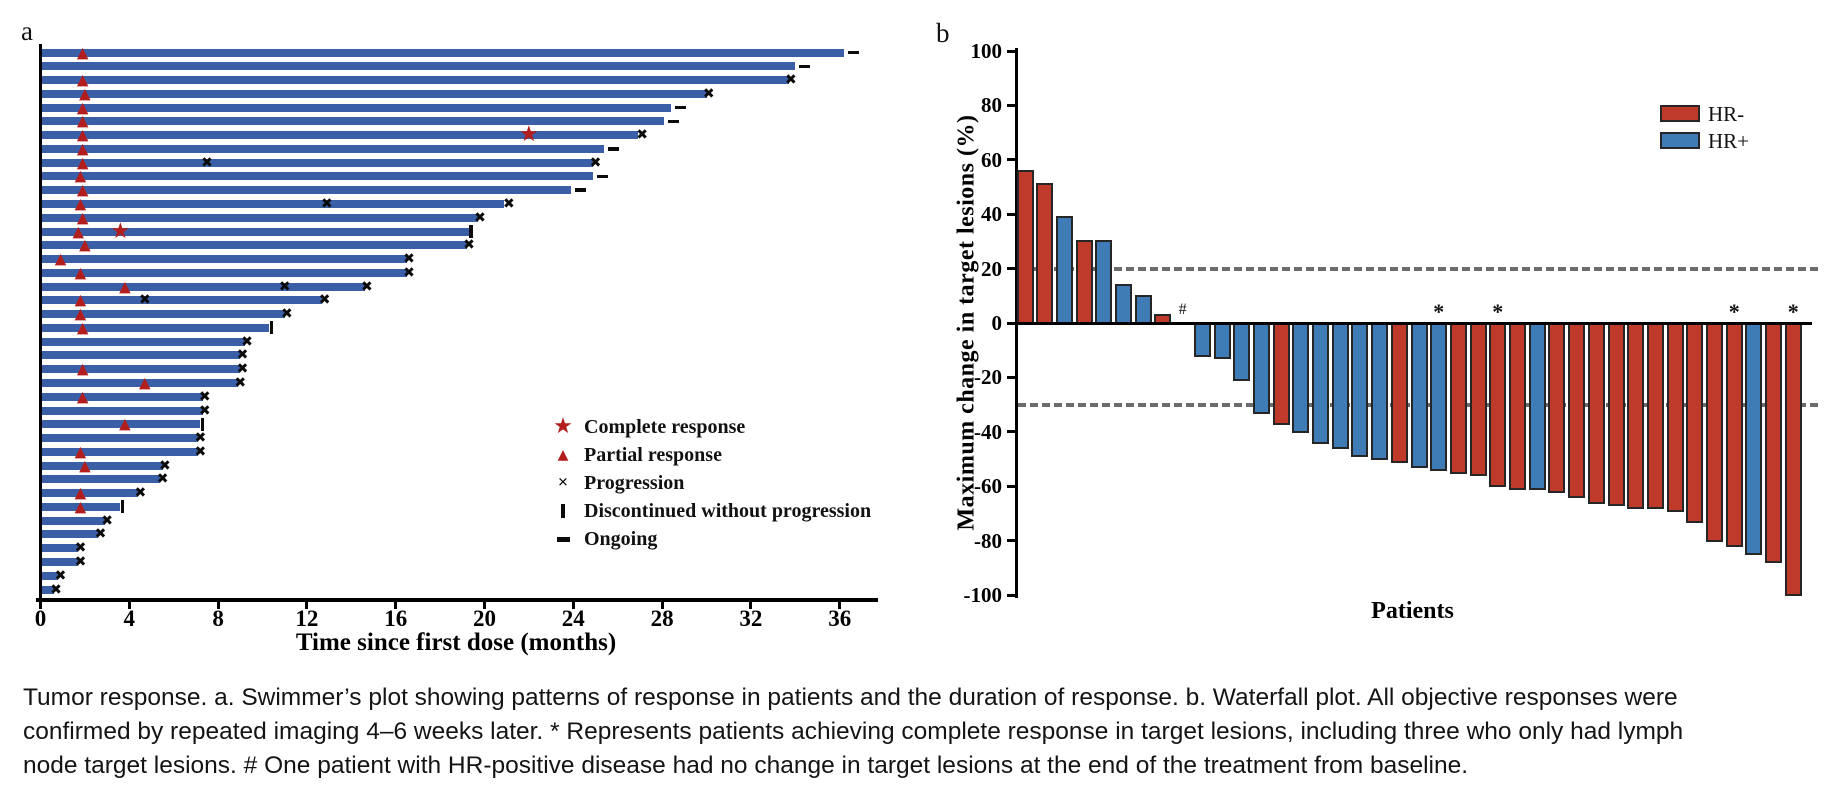 This screenshot has width=1835, height=803. What do you see at coordinates (563, 511) in the screenshot?
I see `legend-discontinued-icon` at bounding box center [563, 511].